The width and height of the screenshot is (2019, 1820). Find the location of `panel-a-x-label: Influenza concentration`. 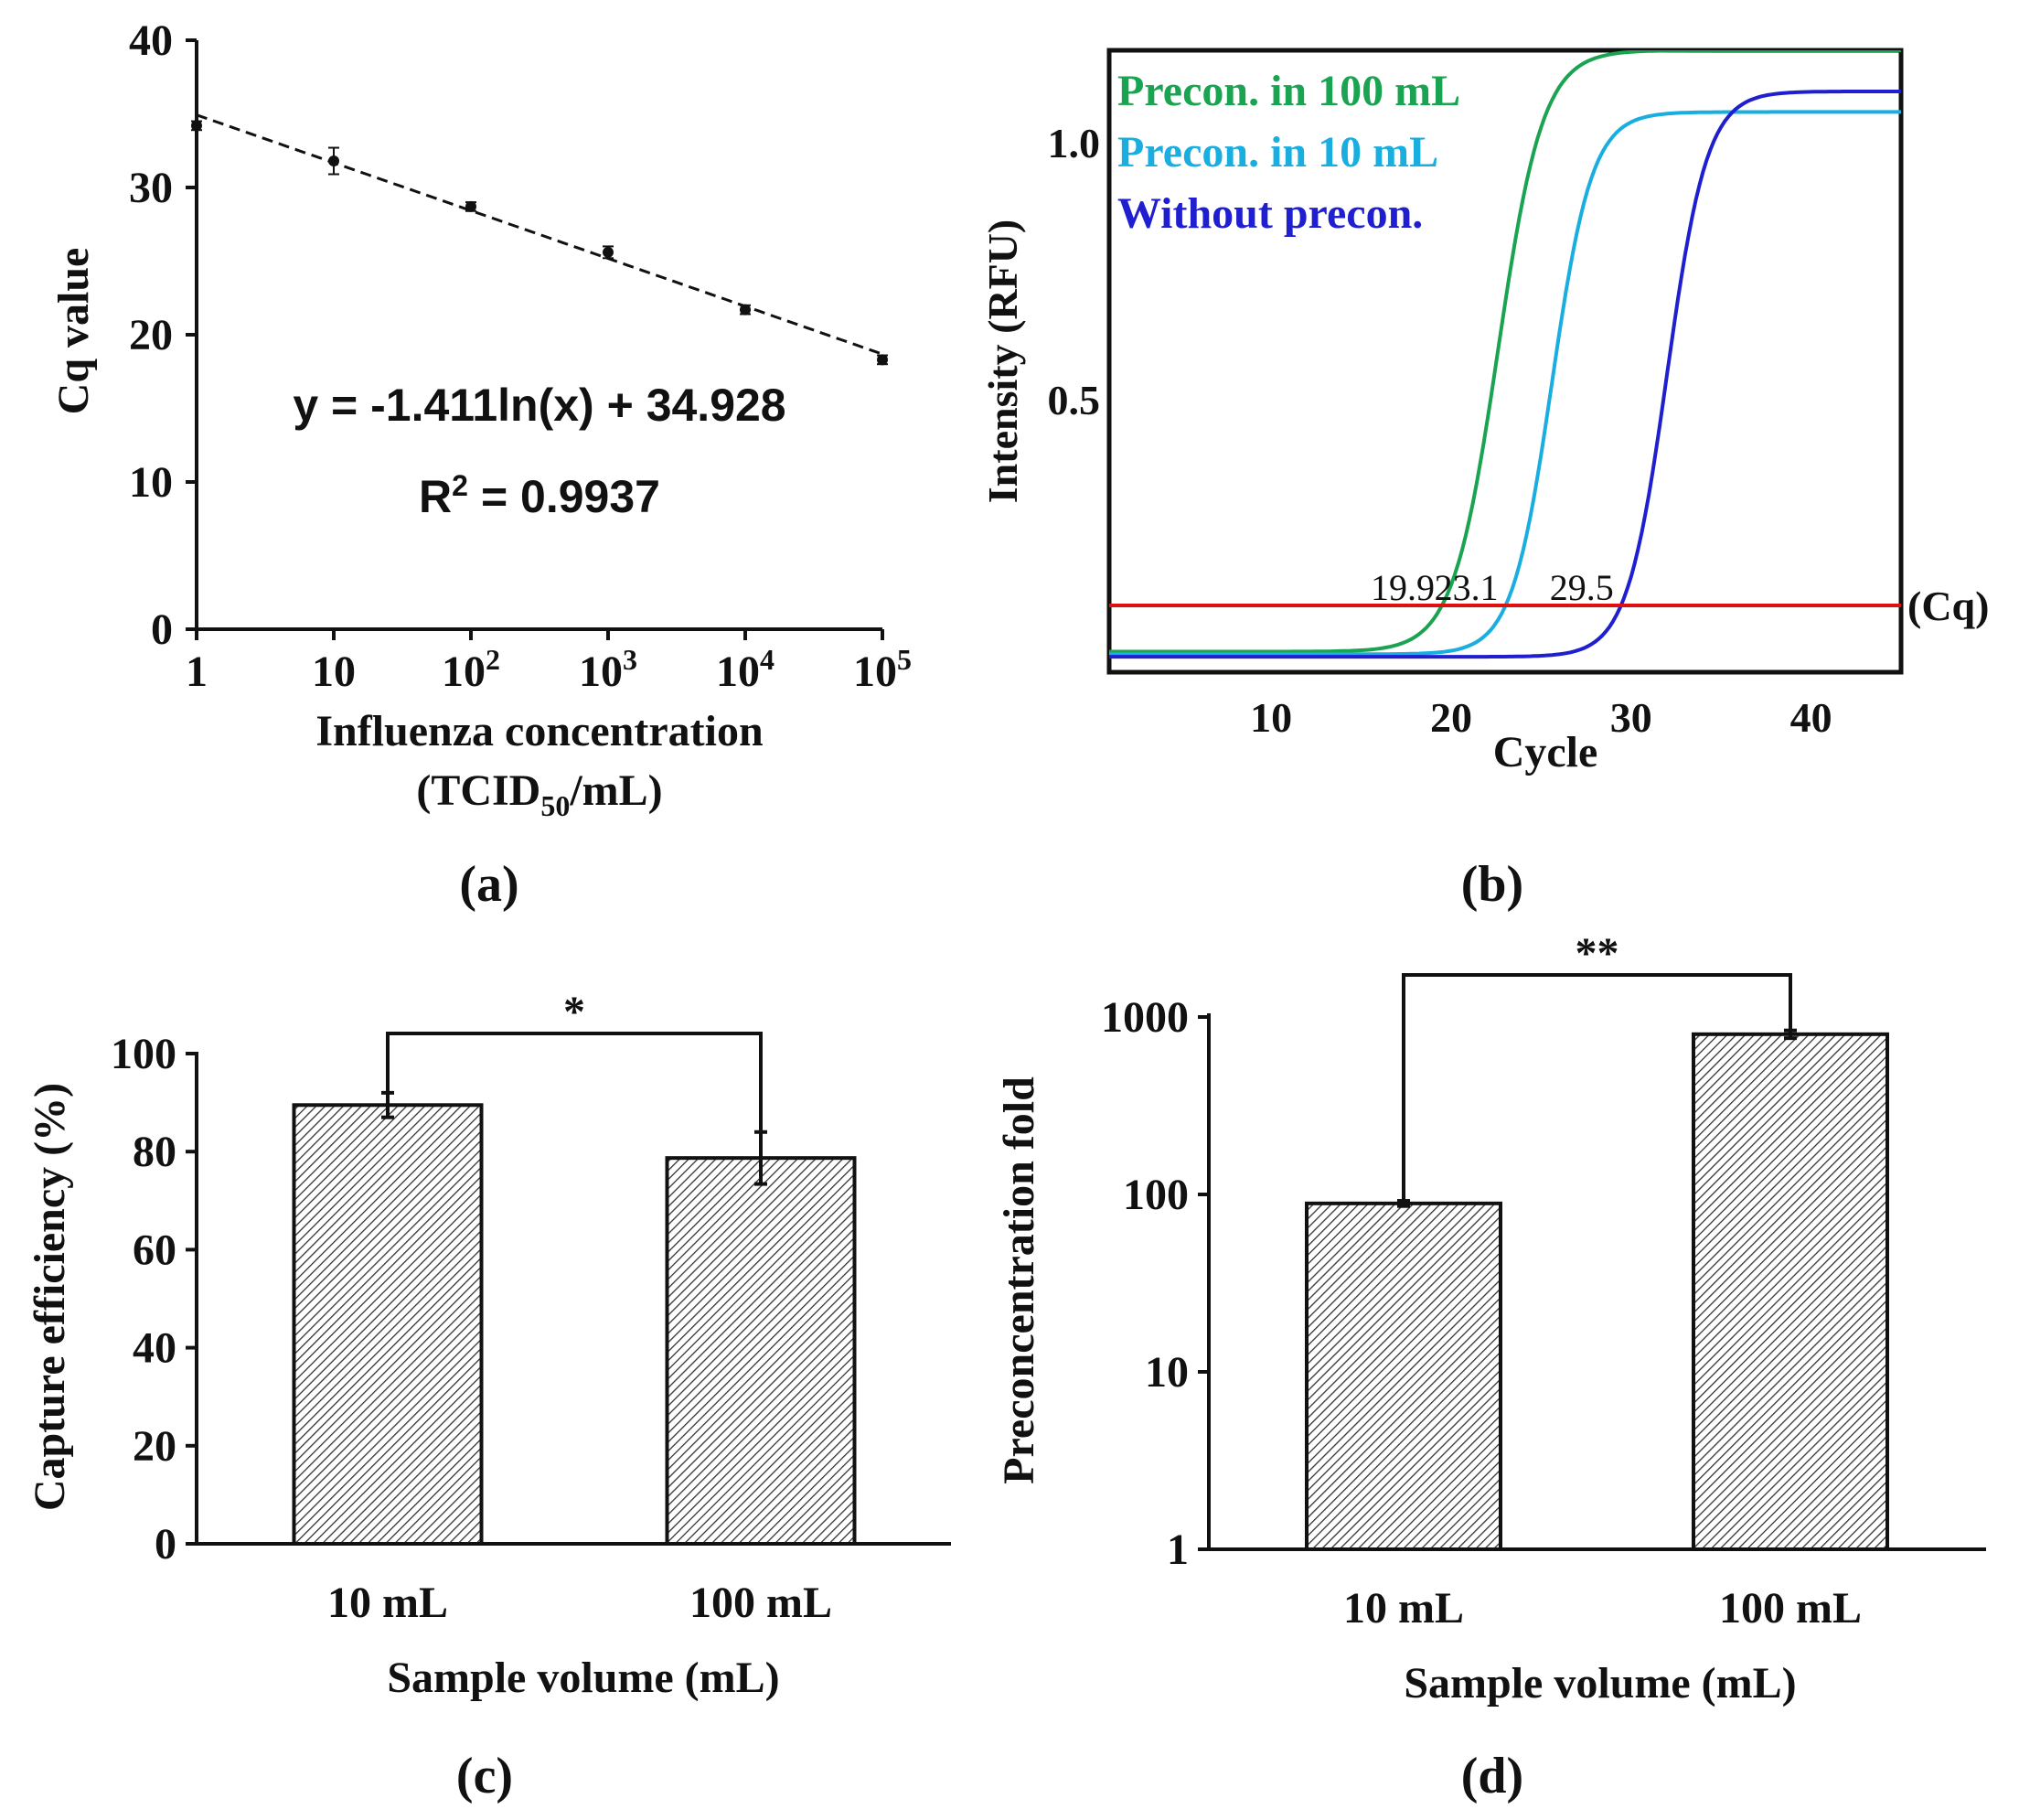

panel-a-x-label: Influenza concentration is located at coordinates (539, 731).